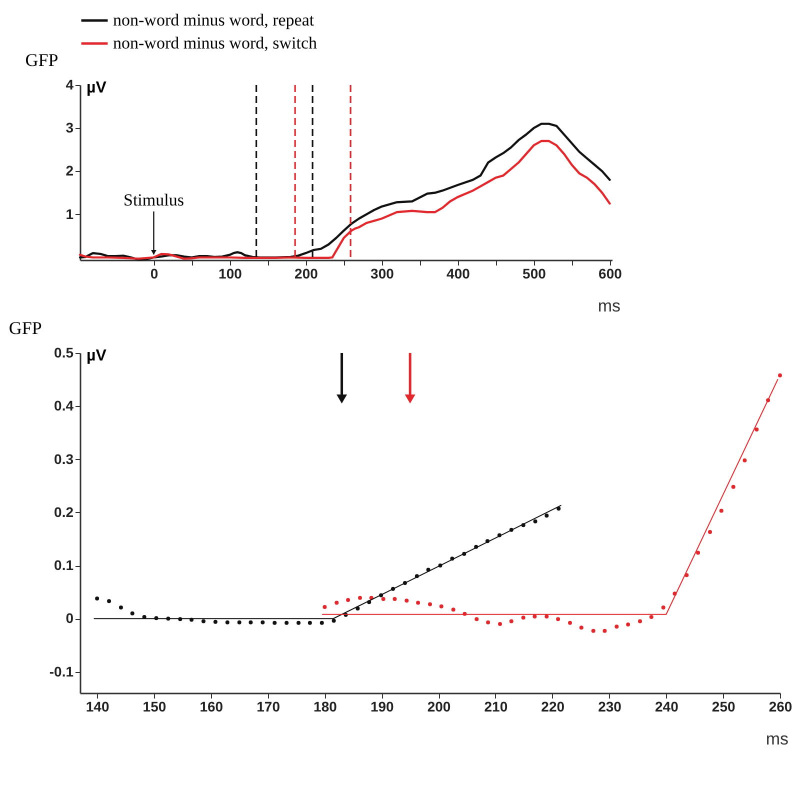  Describe the element at coordinates (724, 706) in the screenshot. I see `x-tick-label: 250` at that location.